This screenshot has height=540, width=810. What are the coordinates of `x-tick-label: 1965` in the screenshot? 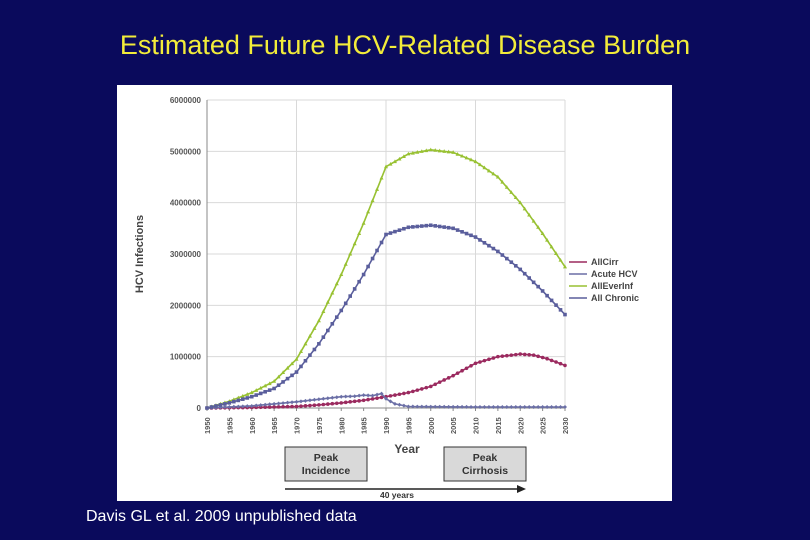 It's located at (274, 425).